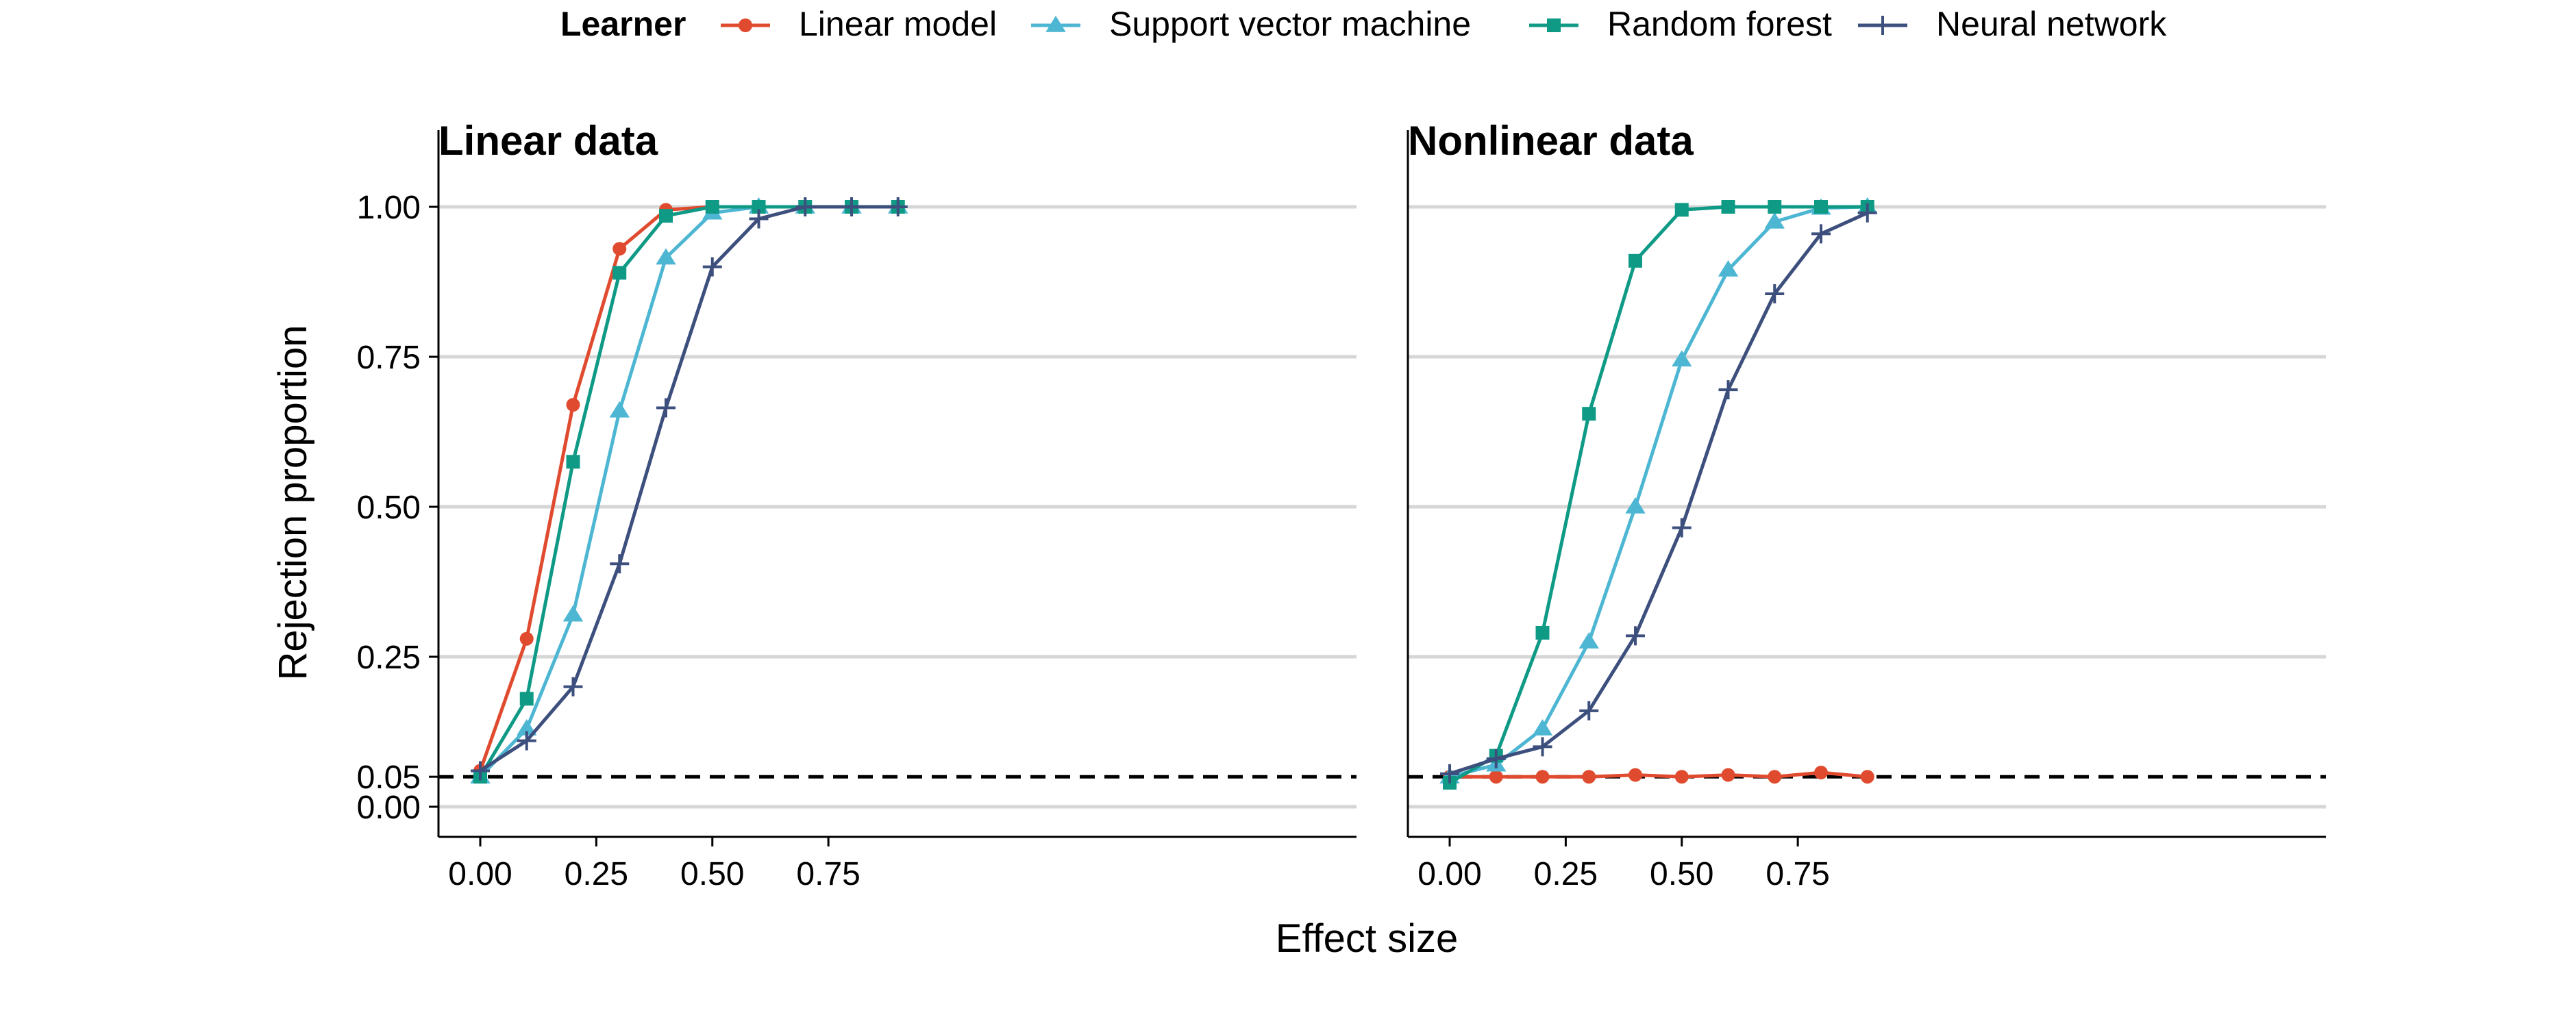 The image size is (2576, 1030). What do you see at coordinates (1719, 24) in the screenshot?
I see `legend-label-random-forest: Random forest` at bounding box center [1719, 24].